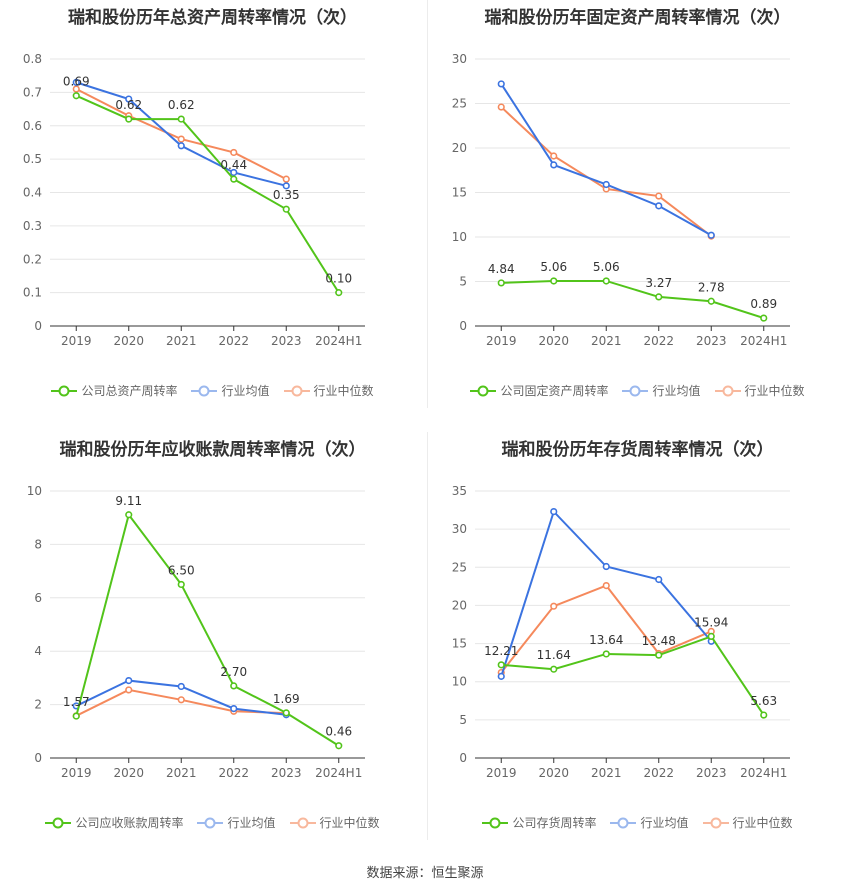 The width and height of the screenshot is (850, 891). What do you see at coordinates (633, 299) in the screenshot?
I see `series-line-company` at bounding box center [633, 299].